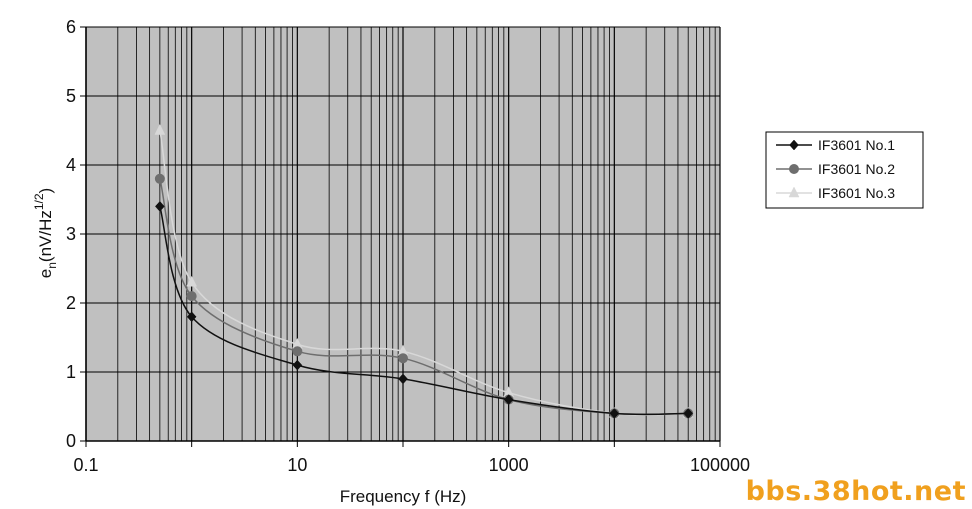 Image resolution: width=972 pixels, height=509 pixels. Describe the element at coordinates (297, 465) in the screenshot. I see `x-tick-label: 10` at that location.